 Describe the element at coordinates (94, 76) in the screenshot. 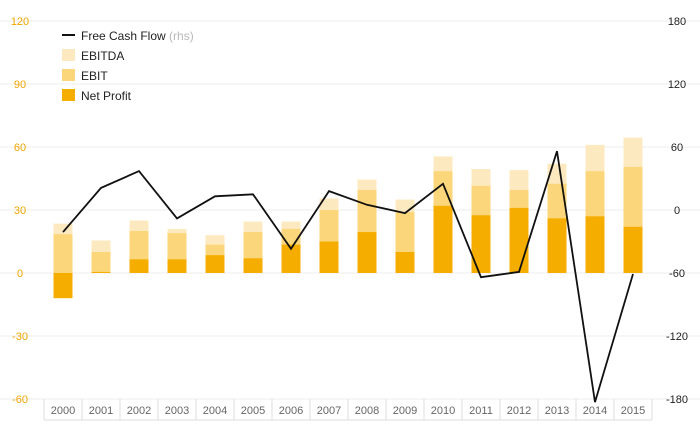

I see `legend-label-ebit: EBIT` at that location.